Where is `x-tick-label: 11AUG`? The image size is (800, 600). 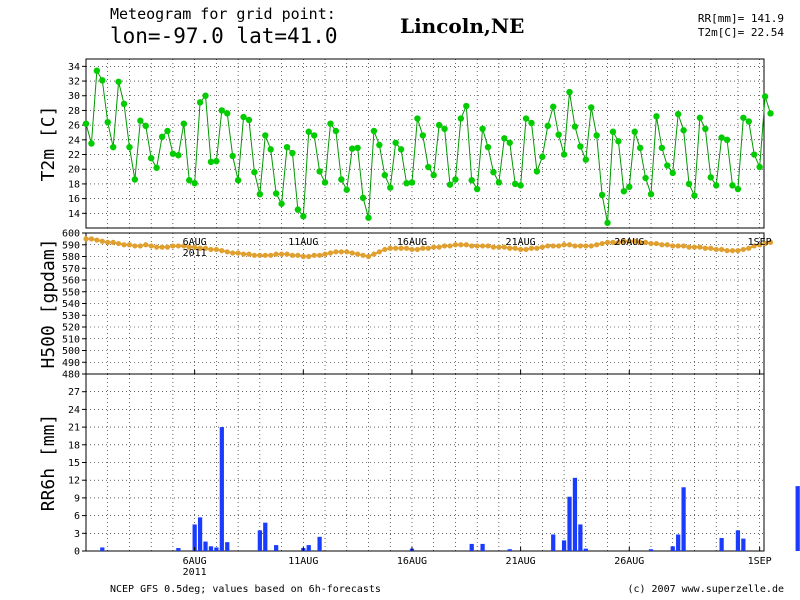
x-tick-label: 11AUG is located at coordinates (303, 561).